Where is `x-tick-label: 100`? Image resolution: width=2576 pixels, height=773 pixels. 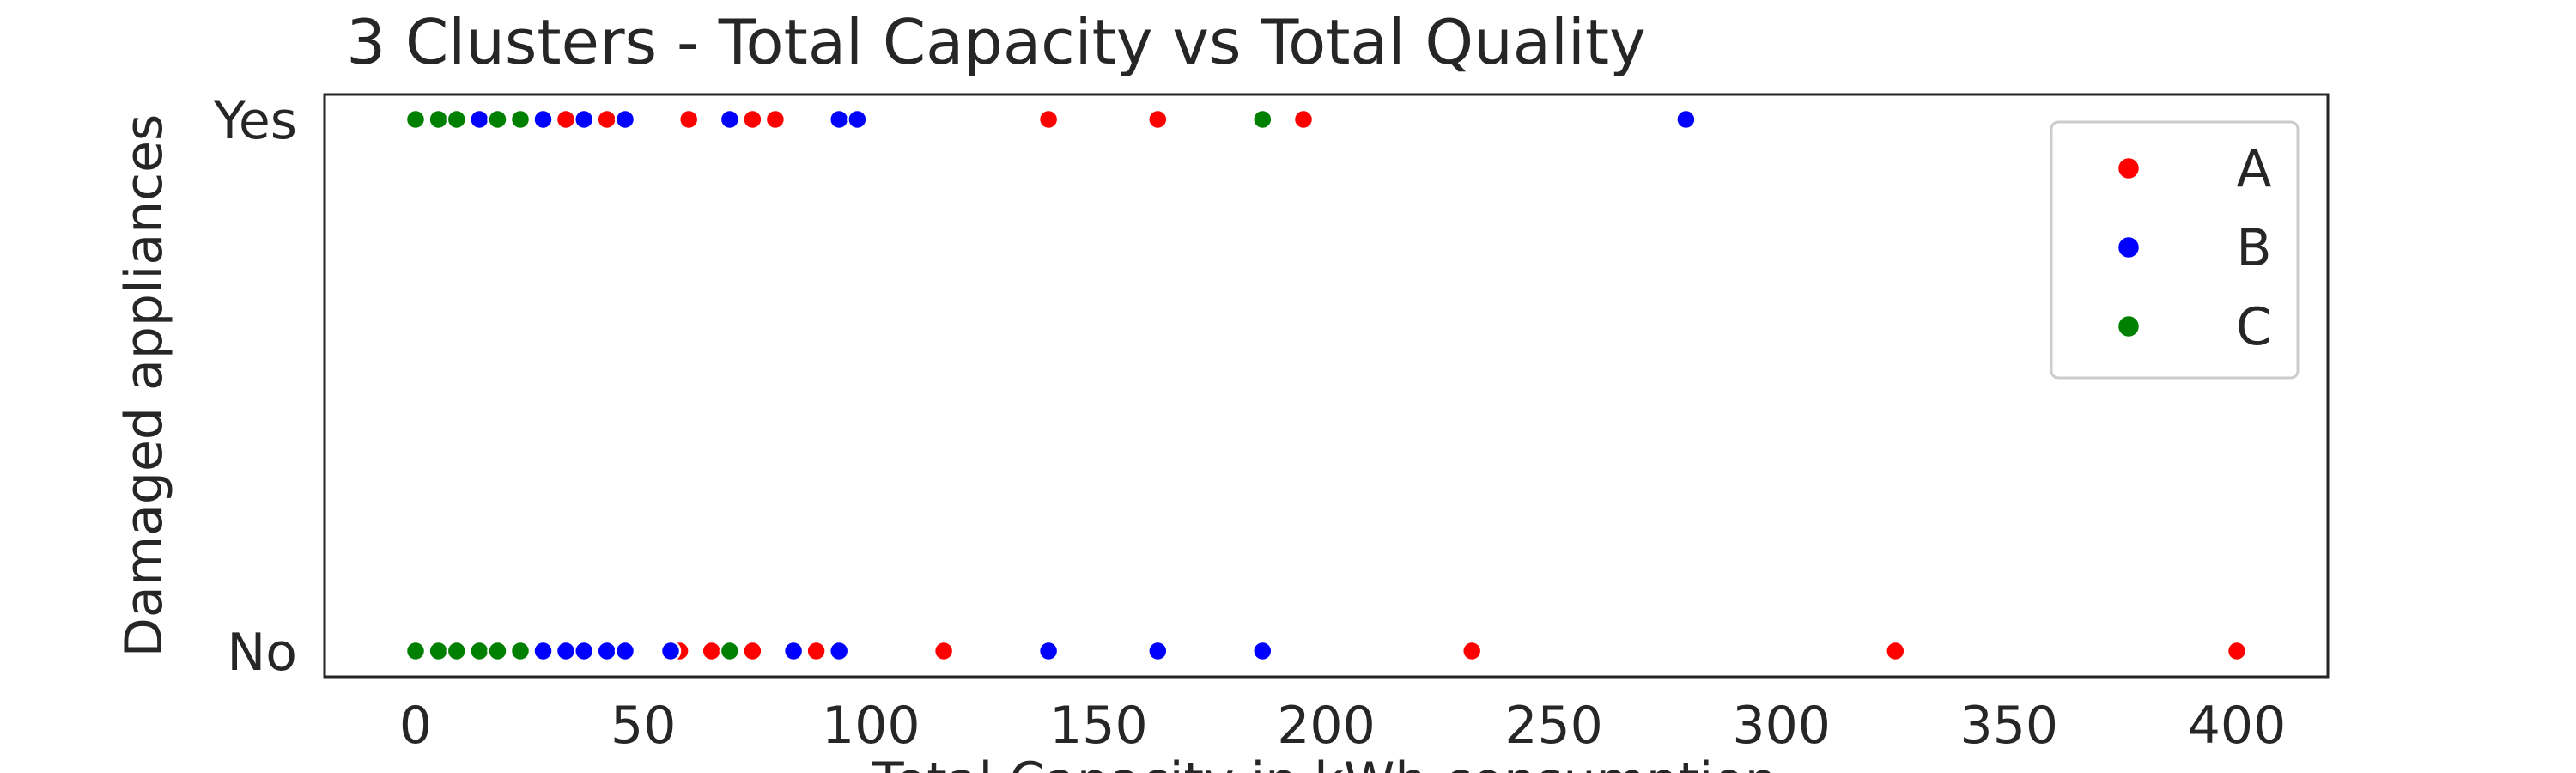
x-tick-label: 100 is located at coordinates (871, 726).